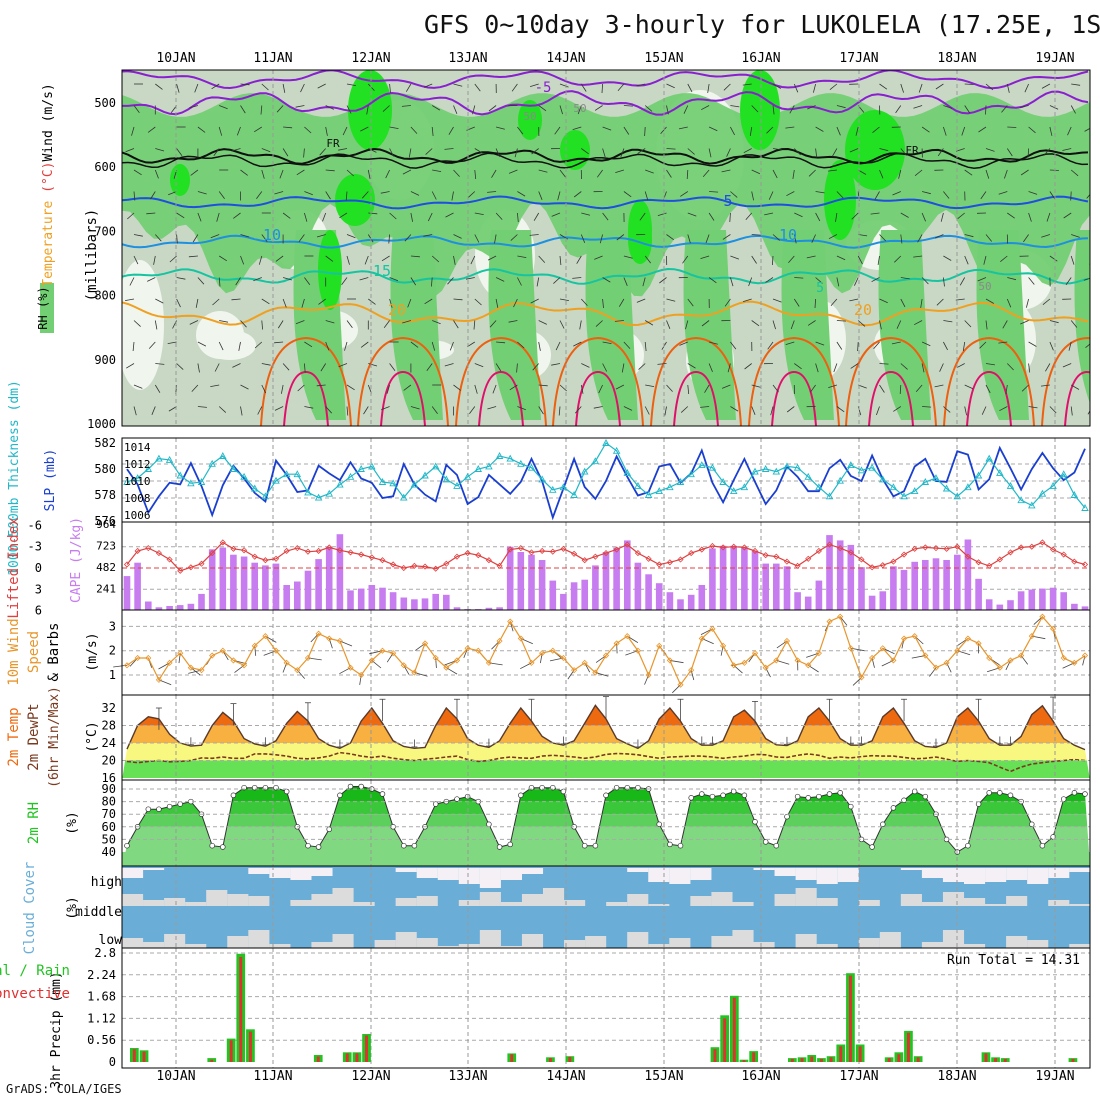 This screenshot has height=1100, width=1100. Describe the element at coordinates (760, 110) in the screenshot. I see `rh-saturated-patch` at that location.